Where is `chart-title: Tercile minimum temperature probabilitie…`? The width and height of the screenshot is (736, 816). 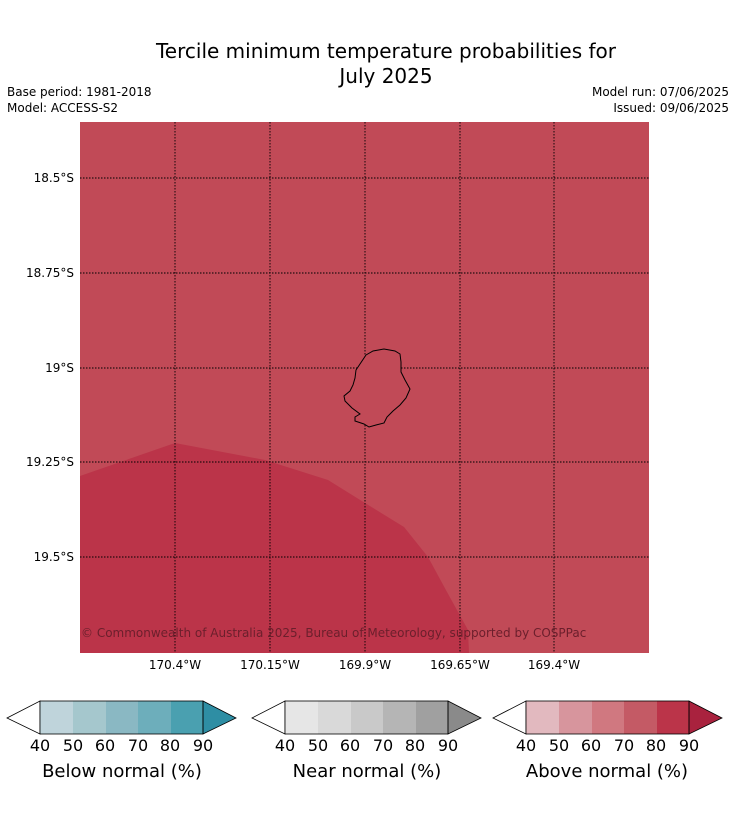 chart-title: Tercile minimum temperature probabilitie… is located at coordinates (368, 64).